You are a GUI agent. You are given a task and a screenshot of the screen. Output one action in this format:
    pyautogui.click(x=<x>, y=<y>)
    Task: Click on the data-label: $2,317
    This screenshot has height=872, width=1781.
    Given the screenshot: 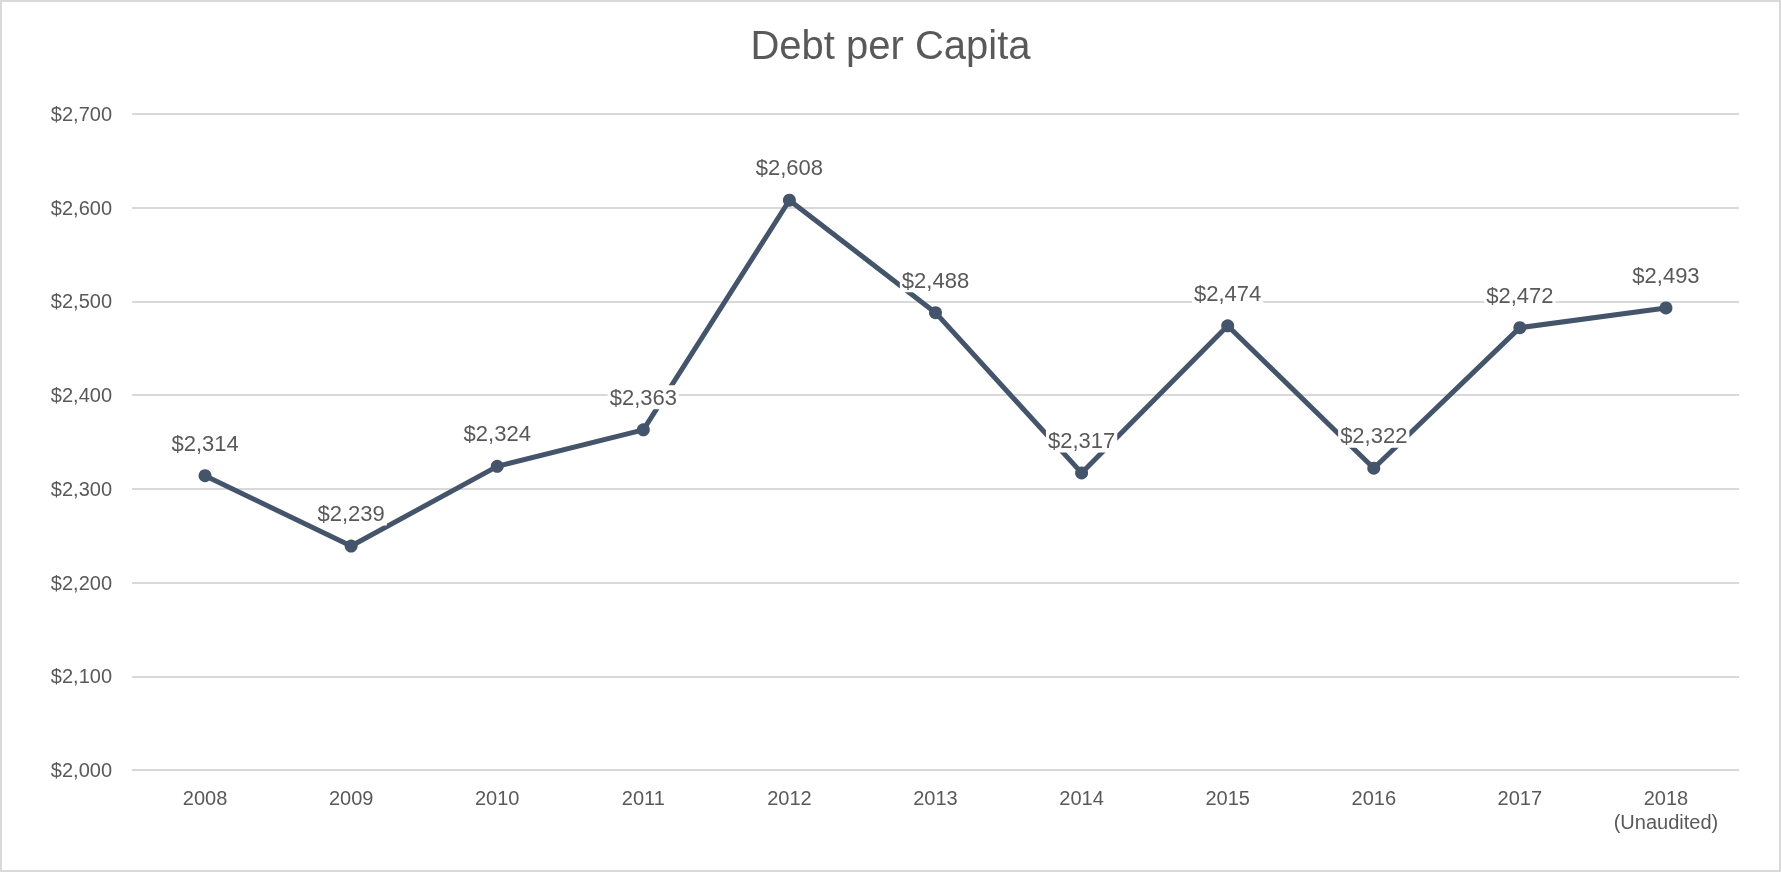 What is the action you would take?
    pyautogui.click(x=1081, y=440)
    